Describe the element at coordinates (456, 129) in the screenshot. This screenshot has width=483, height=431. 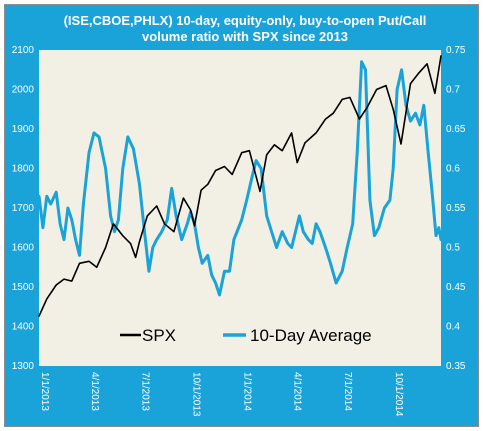
I see `right-tick-label: 0.65` at that location.